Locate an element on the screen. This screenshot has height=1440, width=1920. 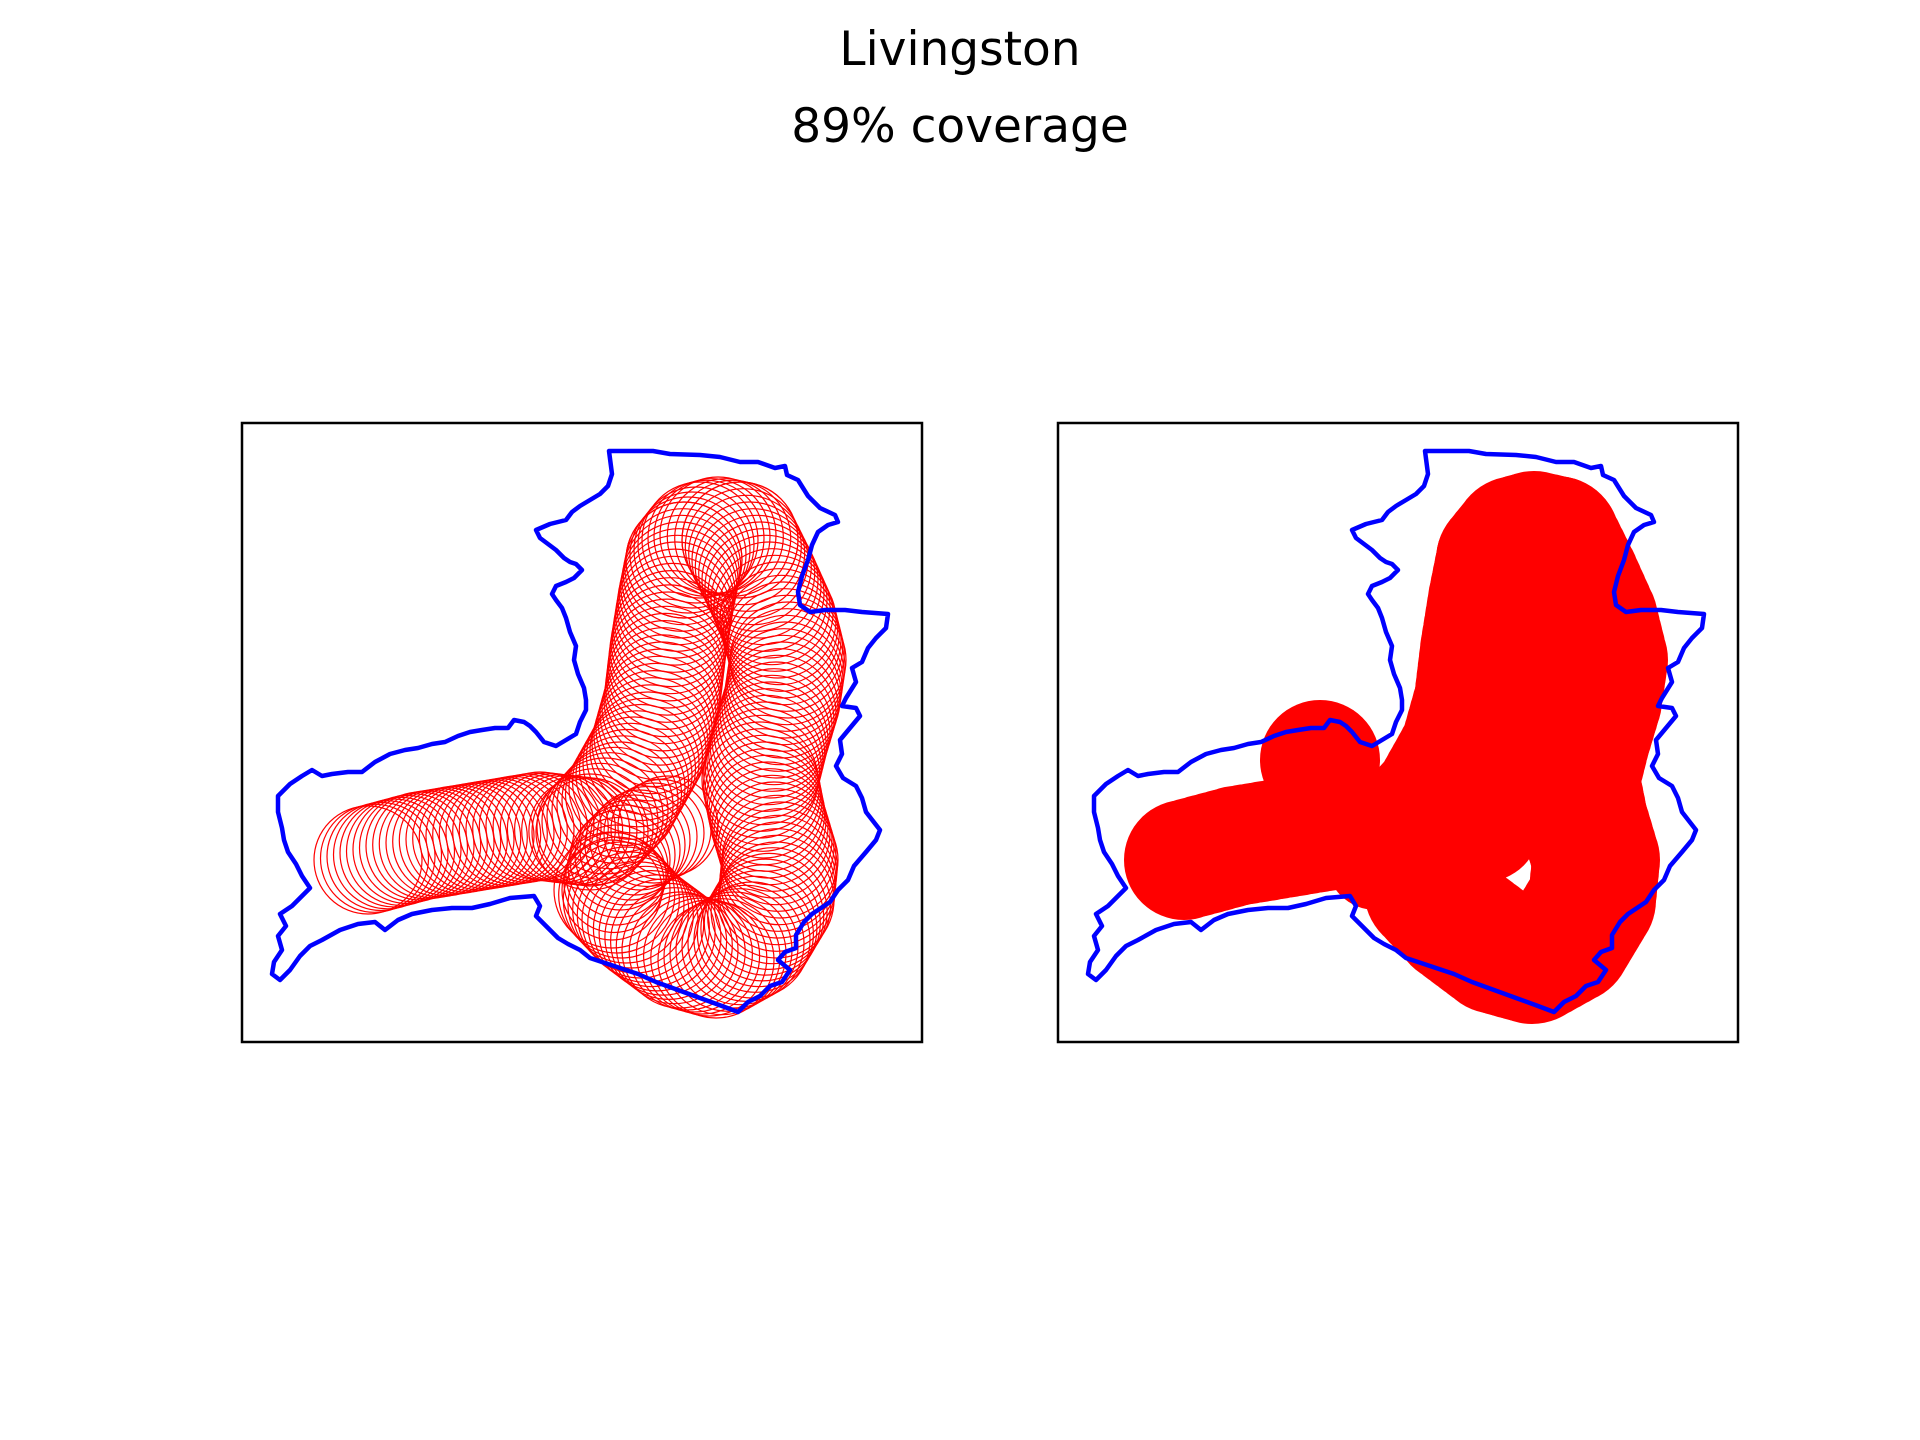
coverage-area is located at coordinates (1396, 747).